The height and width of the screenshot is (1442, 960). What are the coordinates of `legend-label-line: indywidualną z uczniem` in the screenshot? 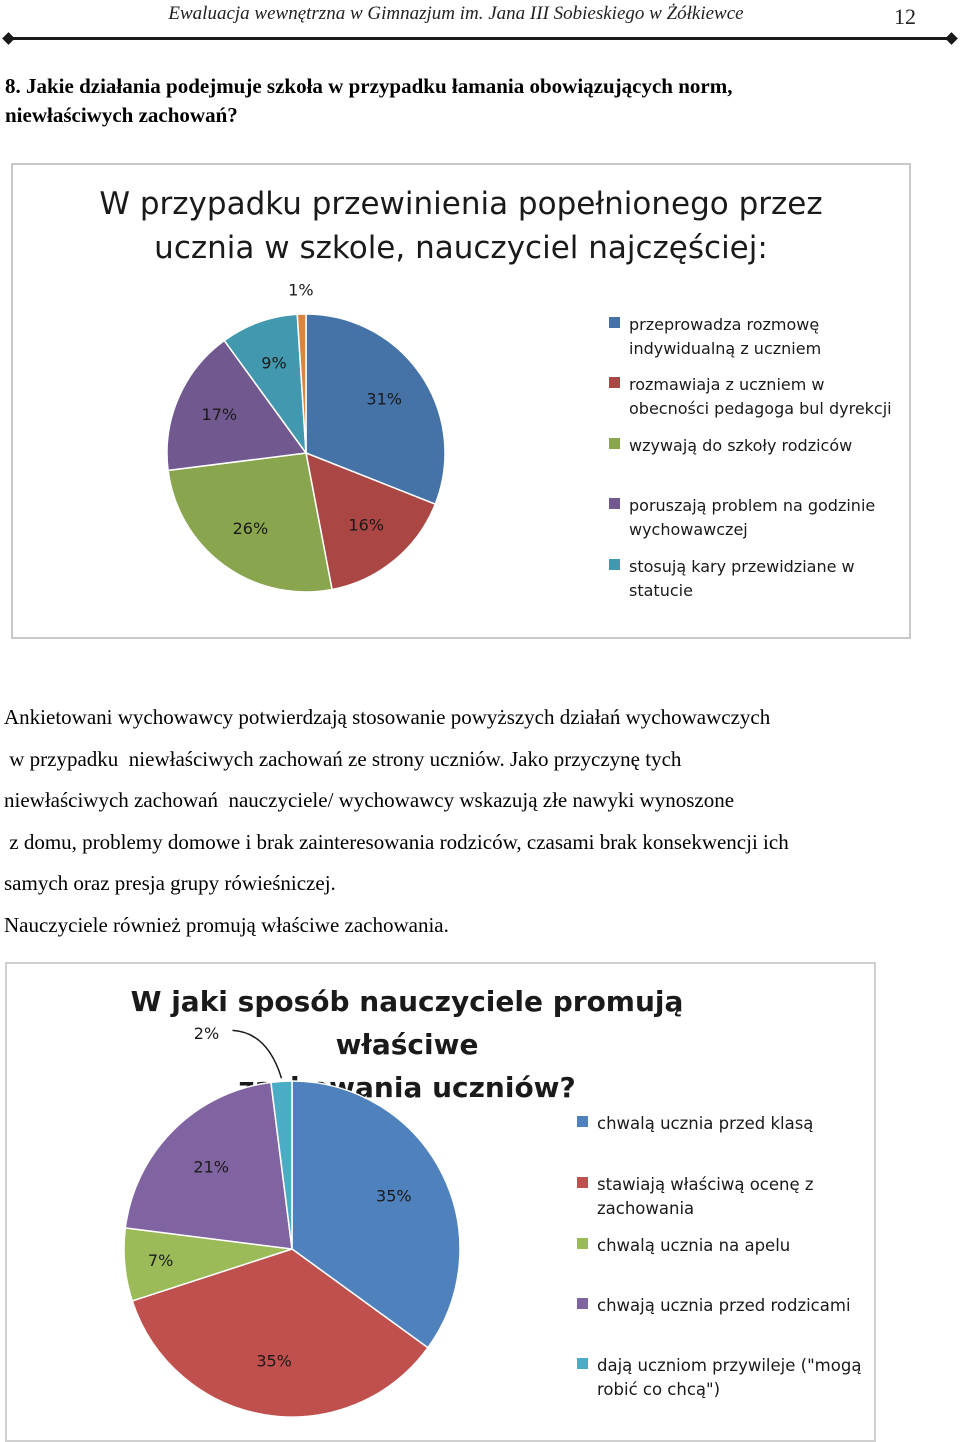 It's located at (725, 348).